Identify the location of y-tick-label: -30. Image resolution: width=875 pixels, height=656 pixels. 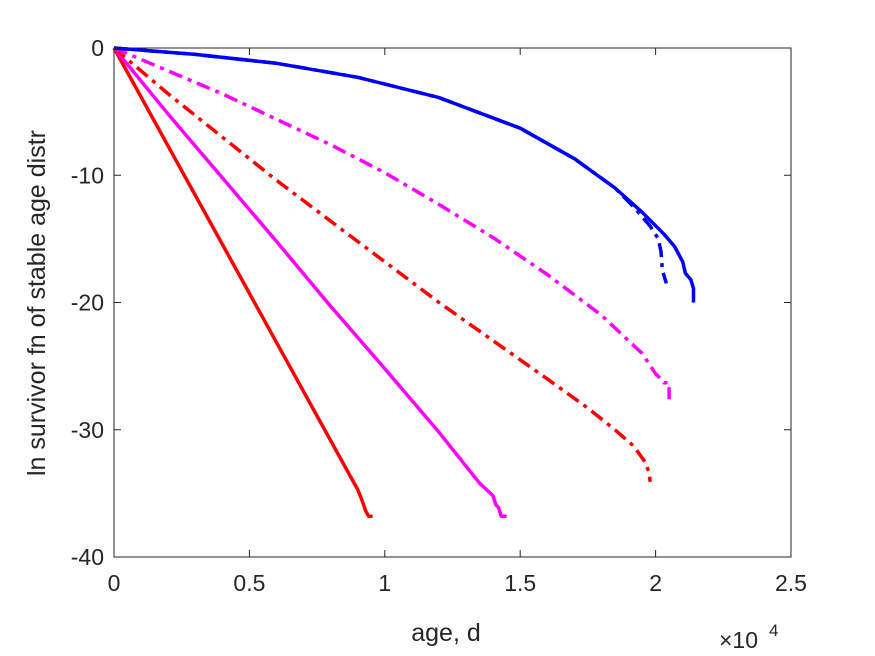
(87, 430).